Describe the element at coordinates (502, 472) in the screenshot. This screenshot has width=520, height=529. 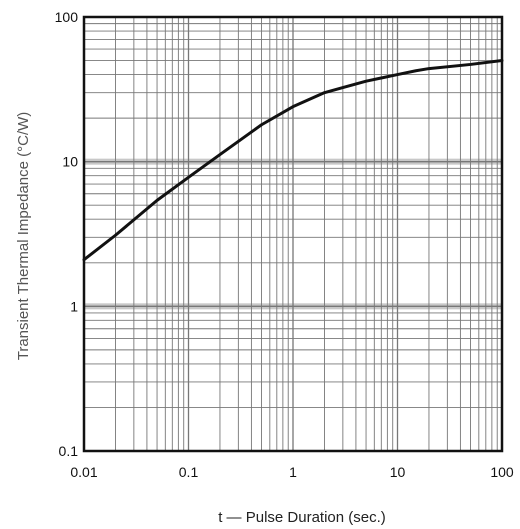
I see `x-tick-label: 100` at that location.